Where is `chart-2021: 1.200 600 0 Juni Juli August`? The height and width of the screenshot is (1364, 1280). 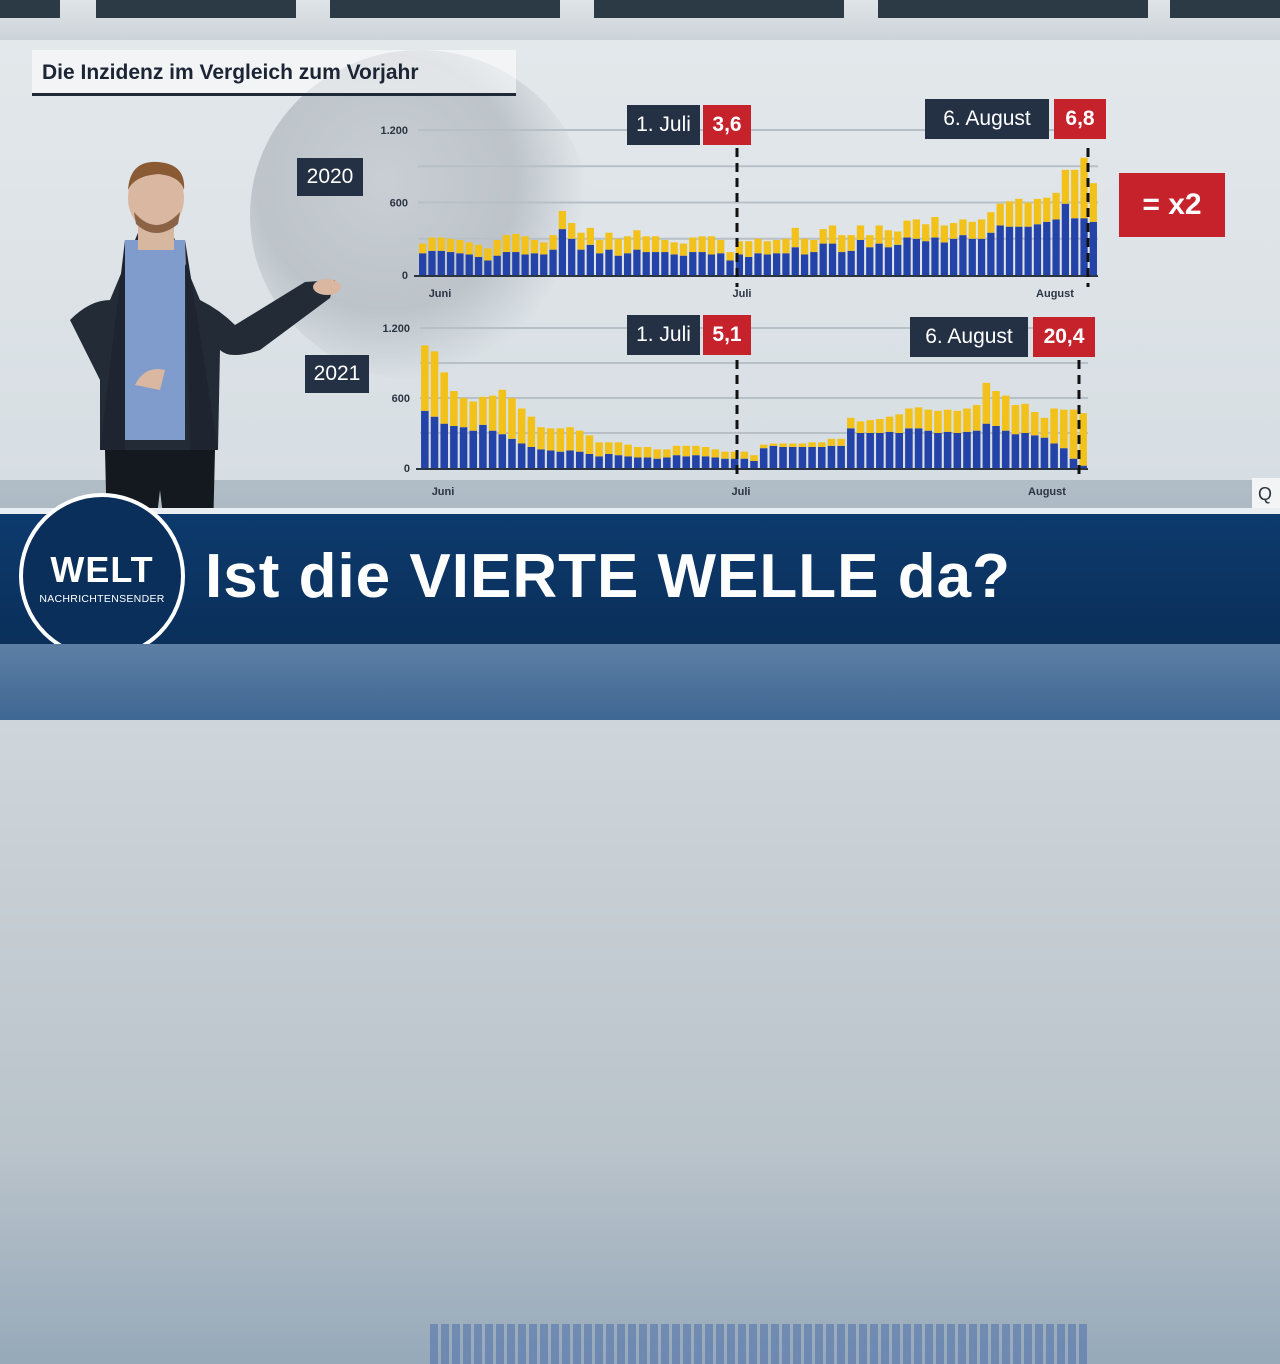 chart-2021: 1.200 600 0 Juni Juli August is located at coordinates (735, 410).